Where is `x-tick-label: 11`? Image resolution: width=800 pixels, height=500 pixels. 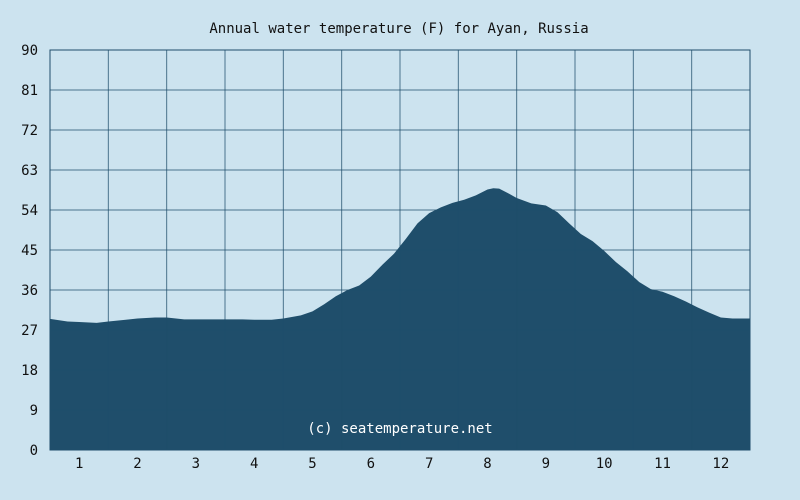
x-tick-label: 11 is located at coordinates (662, 464).